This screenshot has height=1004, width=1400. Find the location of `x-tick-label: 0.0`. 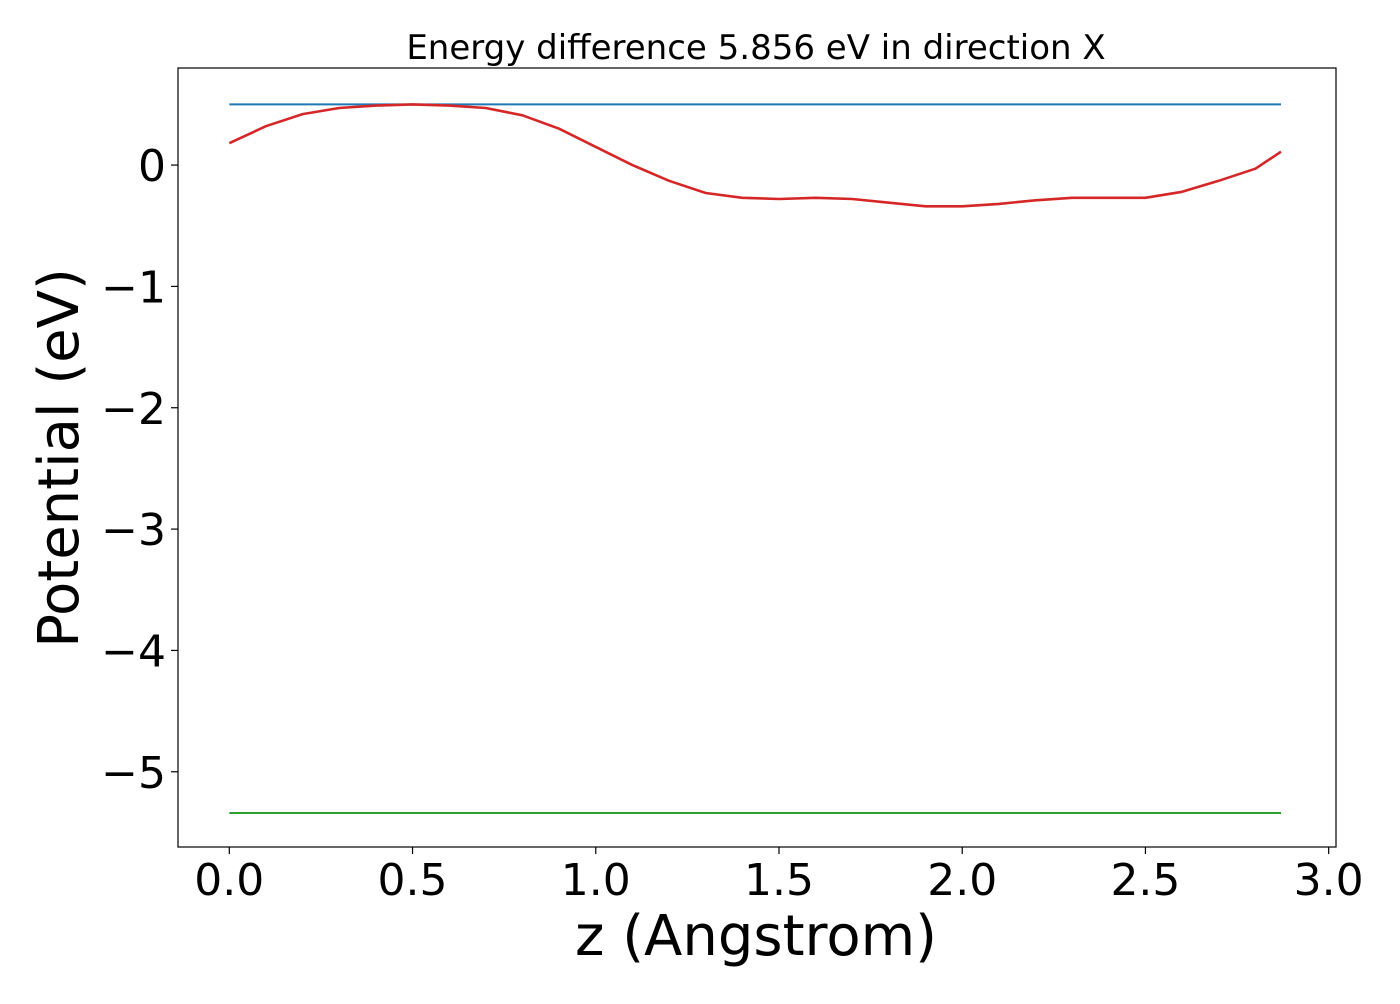

x-tick-label: 0.0 is located at coordinates (229, 880).